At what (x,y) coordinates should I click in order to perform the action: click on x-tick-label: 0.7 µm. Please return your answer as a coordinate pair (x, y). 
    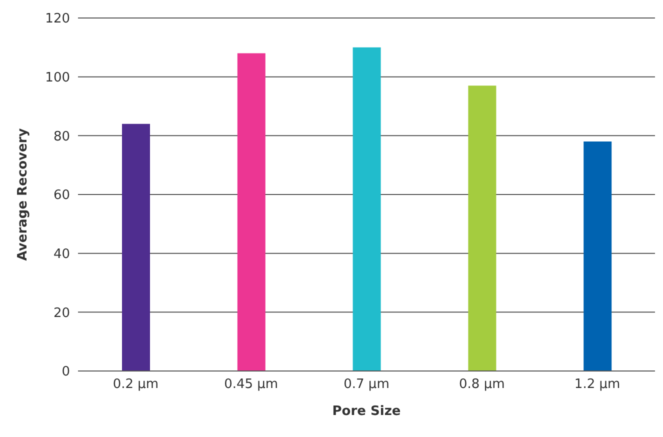
    Looking at the image, I should click on (367, 384).